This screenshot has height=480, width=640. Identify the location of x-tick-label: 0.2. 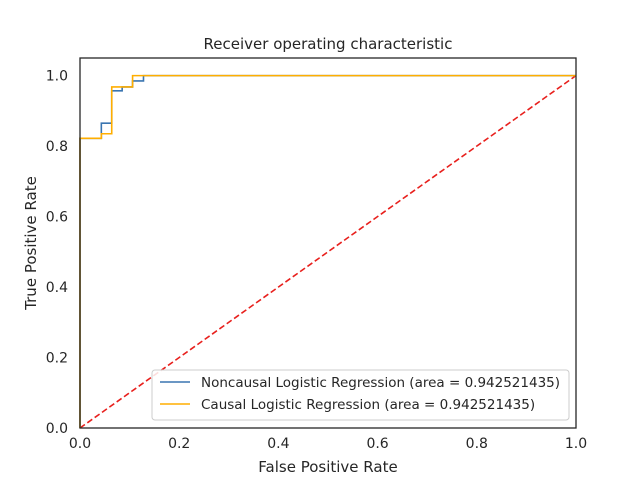
(179, 444).